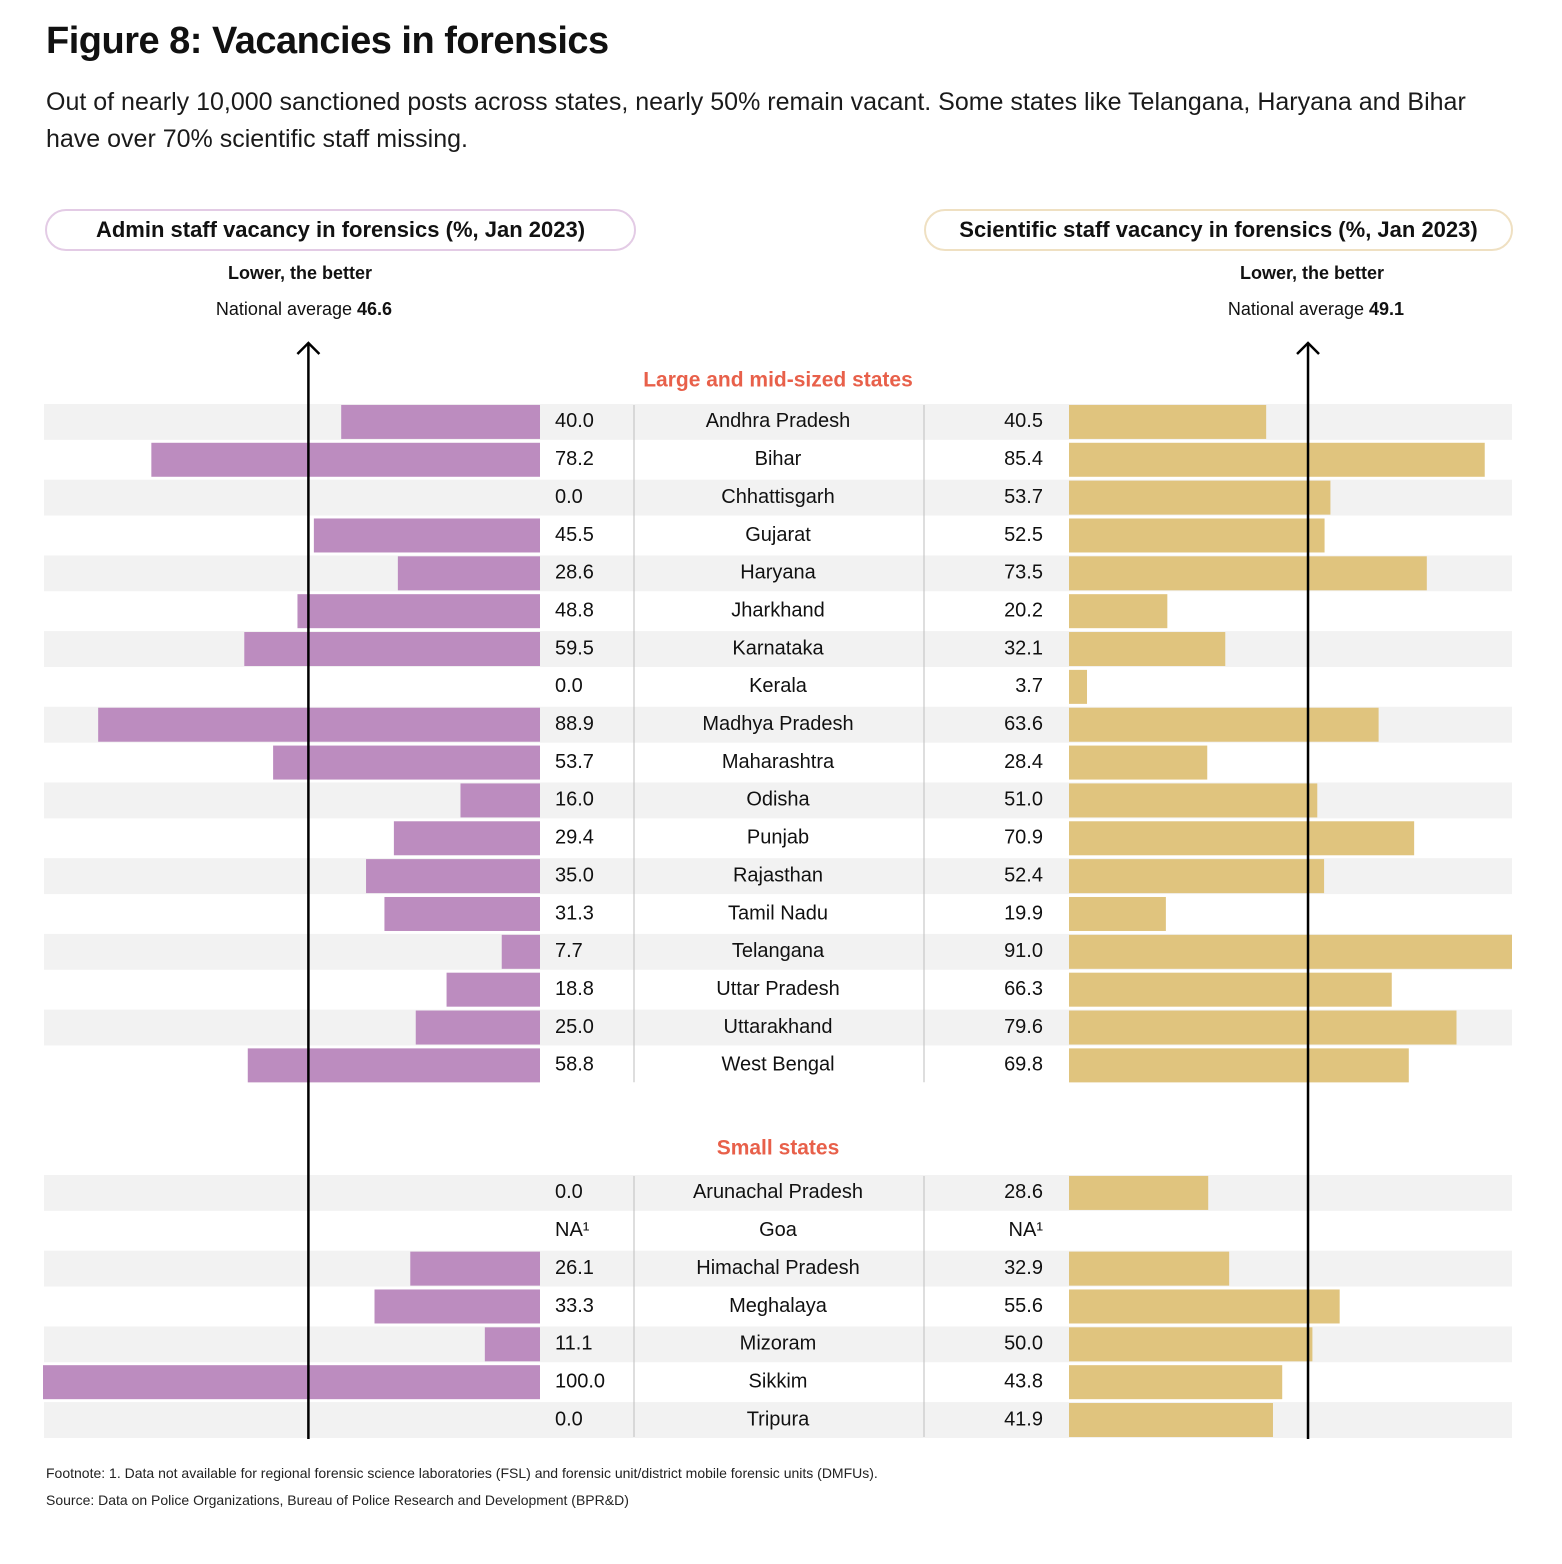 This screenshot has width=1562, height=1564. I want to click on scientific-bar-haryana, so click(1248, 573).